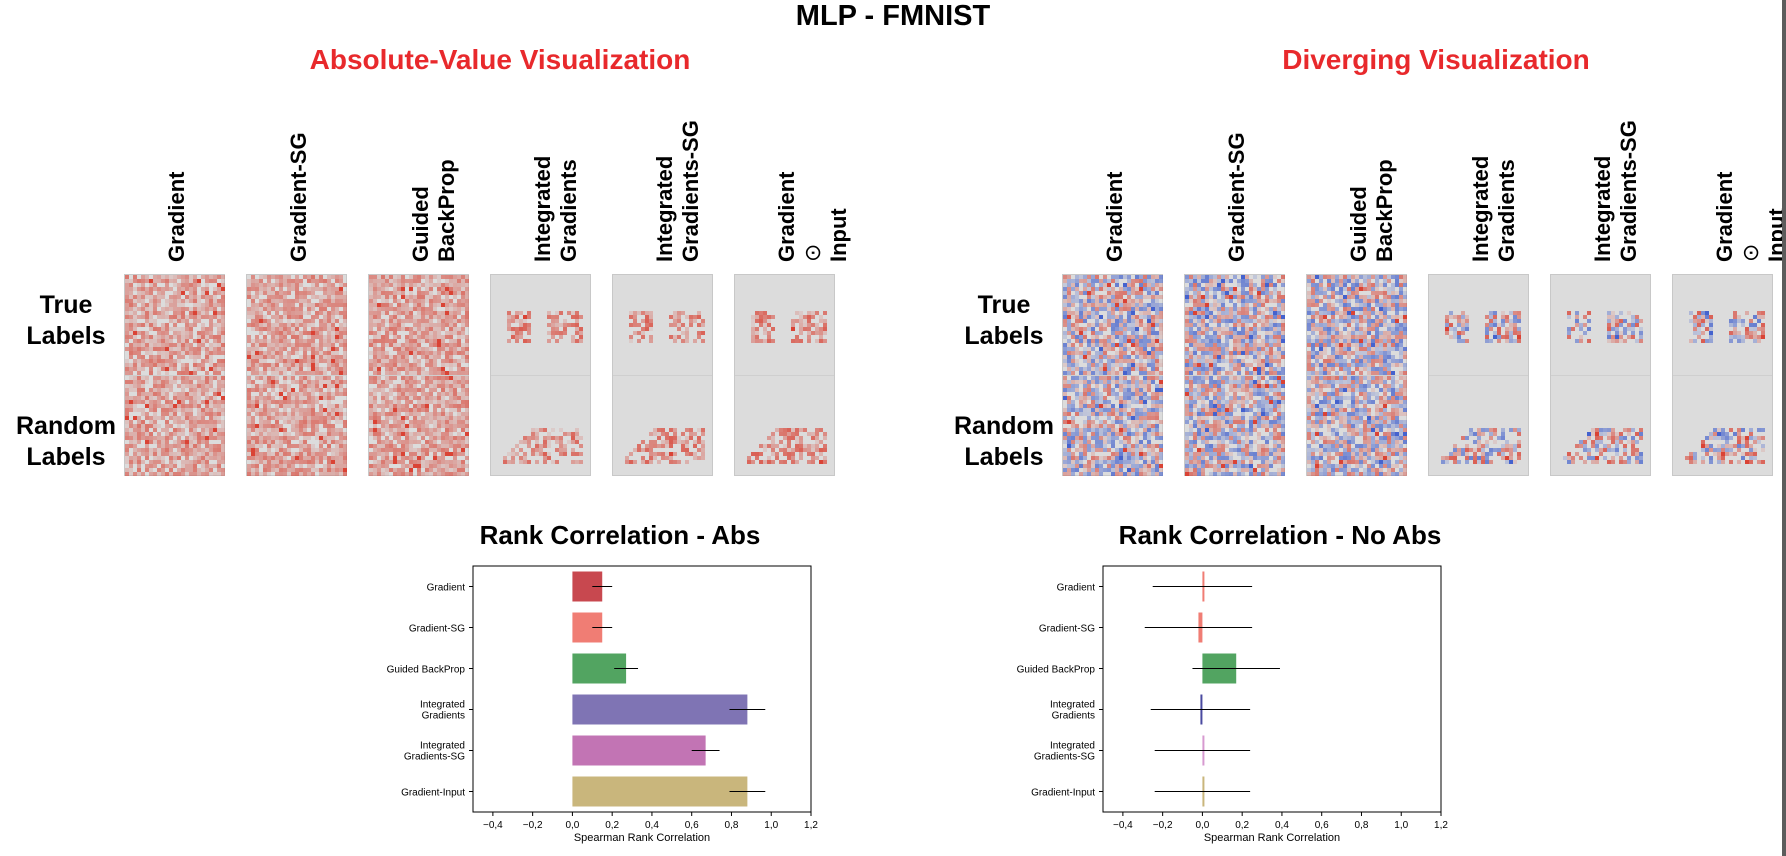 The image size is (1786, 856). What do you see at coordinates (533, 825) in the screenshot?
I see `abs-xtick-label-1: −0,2` at bounding box center [533, 825].